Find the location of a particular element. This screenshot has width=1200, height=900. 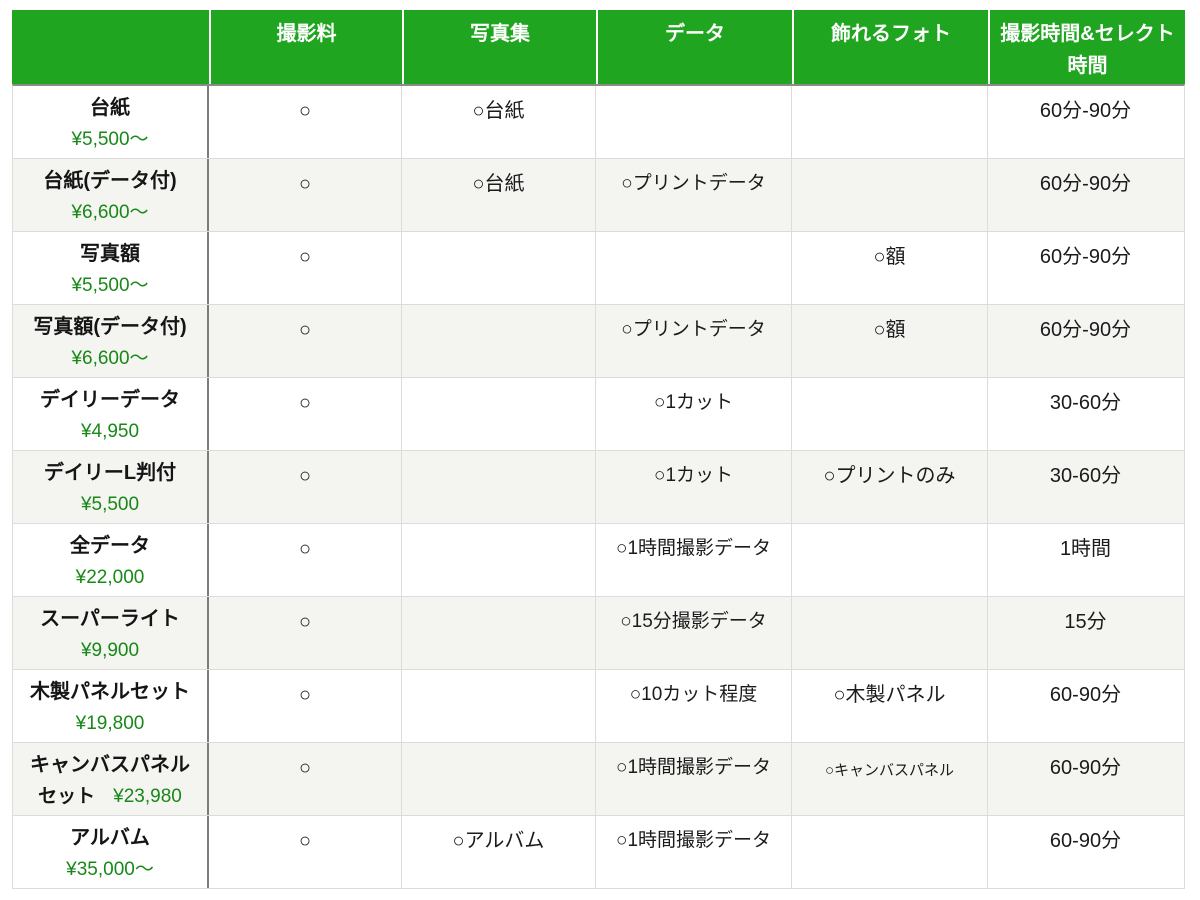

item-price: ¥35,000〜 is located at coordinates (110, 869).